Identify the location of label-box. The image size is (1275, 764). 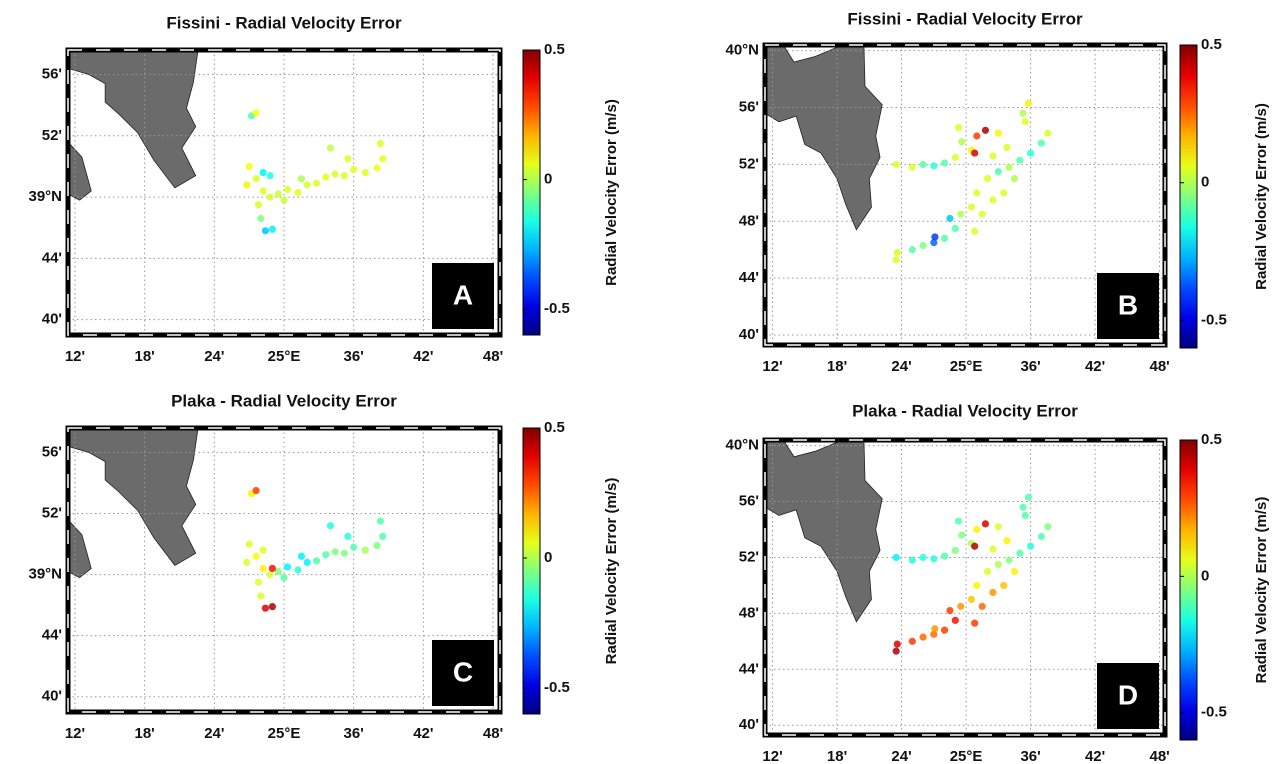
(463, 296).